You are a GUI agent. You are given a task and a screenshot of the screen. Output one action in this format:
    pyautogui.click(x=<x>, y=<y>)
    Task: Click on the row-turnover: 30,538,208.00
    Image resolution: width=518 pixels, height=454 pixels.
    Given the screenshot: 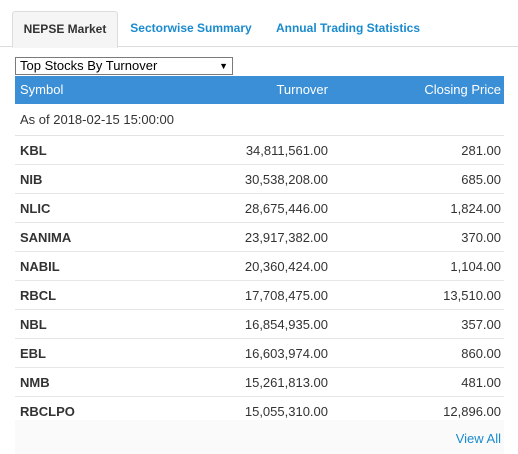 What is the action you would take?
    pyautogui.click(x=286, y=179)
    